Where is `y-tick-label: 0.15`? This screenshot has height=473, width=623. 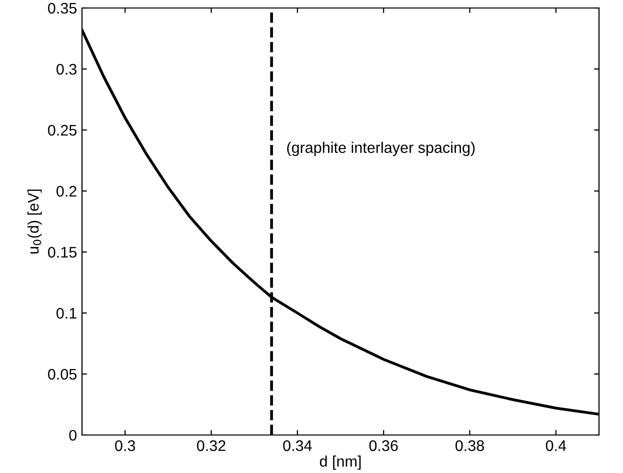
y-tick-label: 0.15 is located at coordinates (62, 252).